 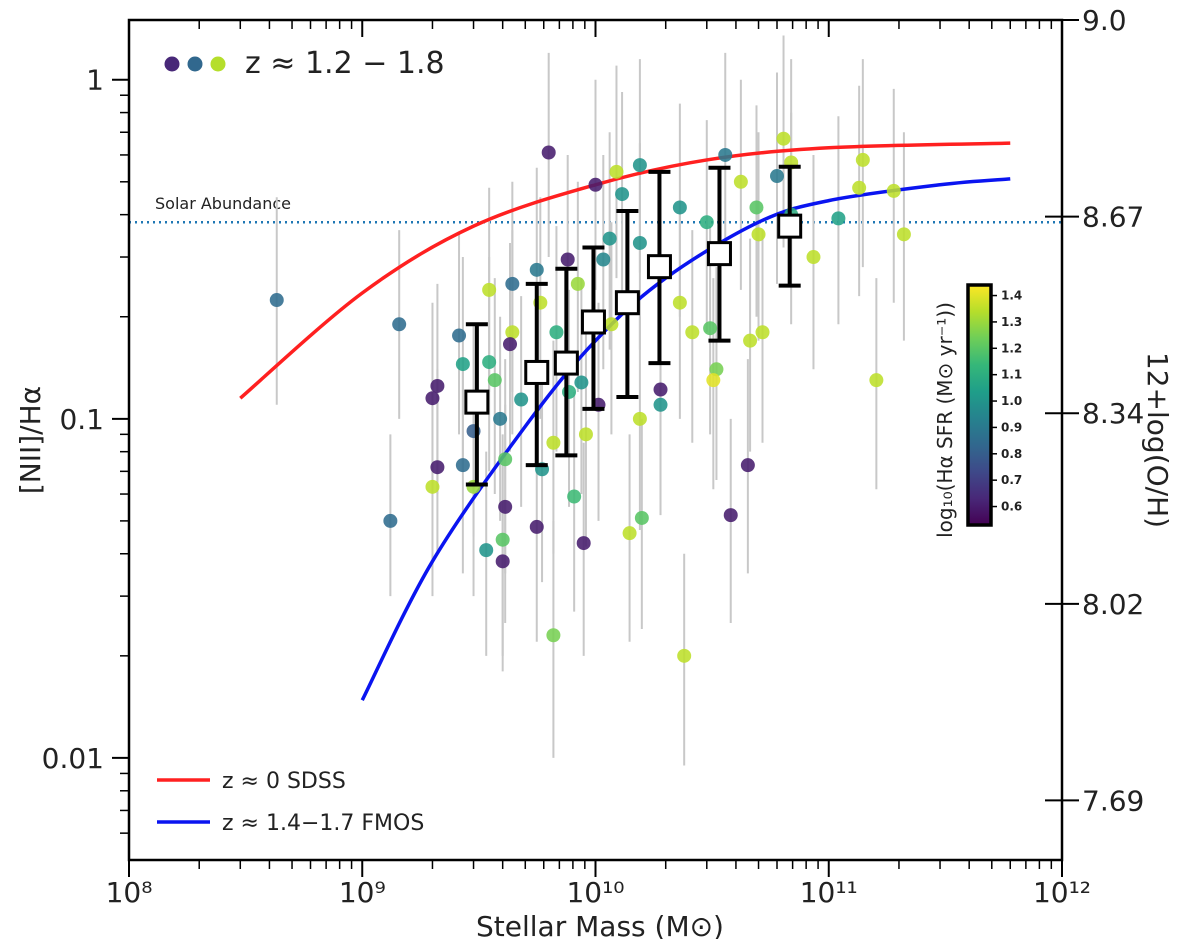 What do you see at coordinates (1011, 348) in the screenshot?
I see `colorbar-tick-label: 1.2` at bounding box center [1011, 348].